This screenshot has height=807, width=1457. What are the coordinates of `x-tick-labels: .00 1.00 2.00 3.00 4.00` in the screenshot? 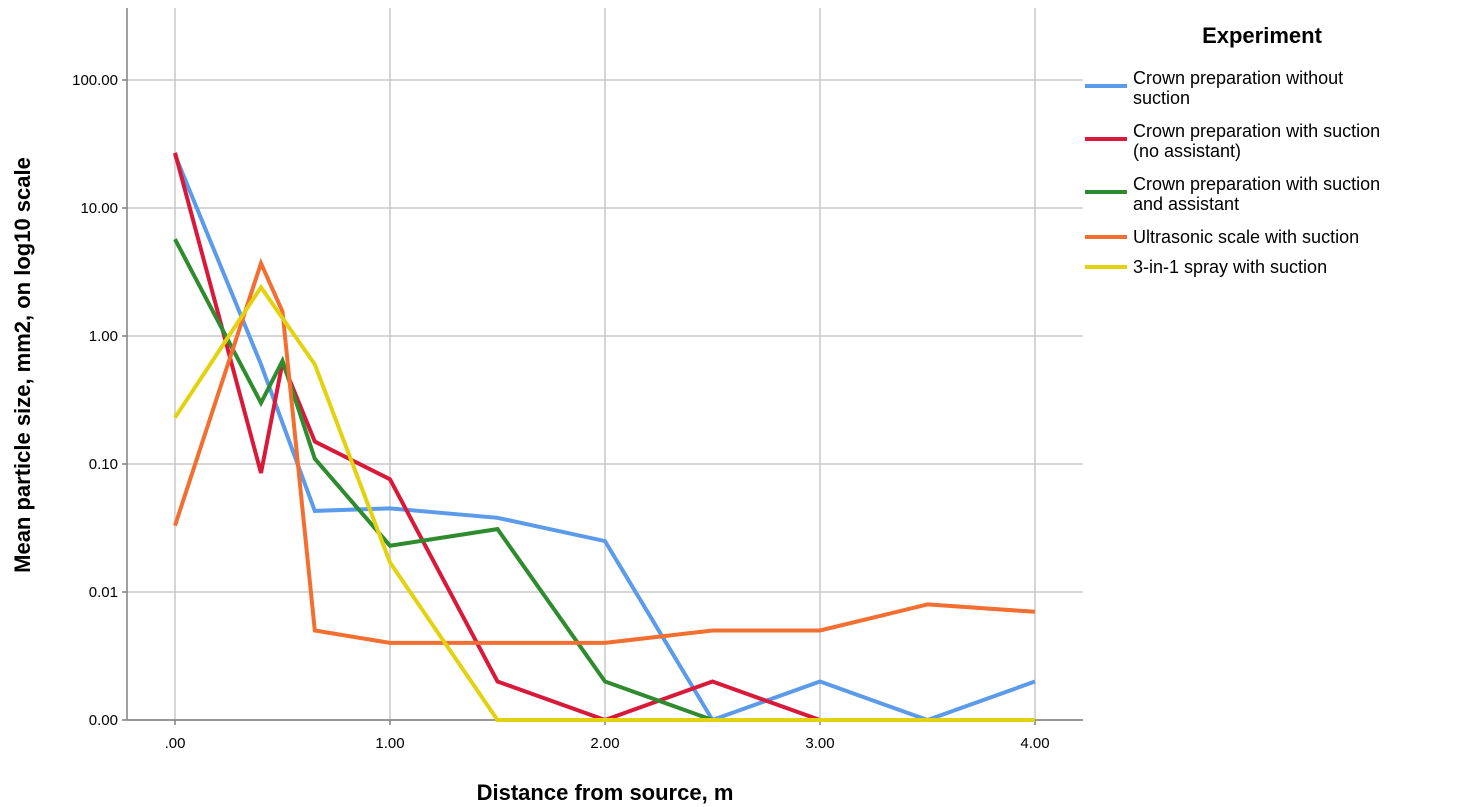 It's located at (607, 743).